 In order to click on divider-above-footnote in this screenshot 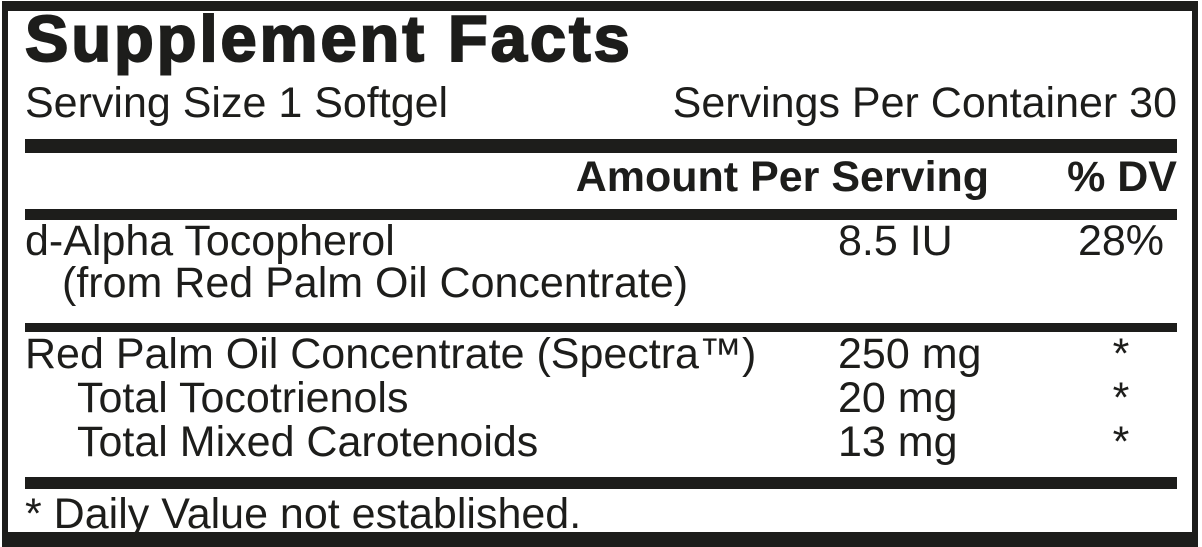, I will do `click(601, 483)`.